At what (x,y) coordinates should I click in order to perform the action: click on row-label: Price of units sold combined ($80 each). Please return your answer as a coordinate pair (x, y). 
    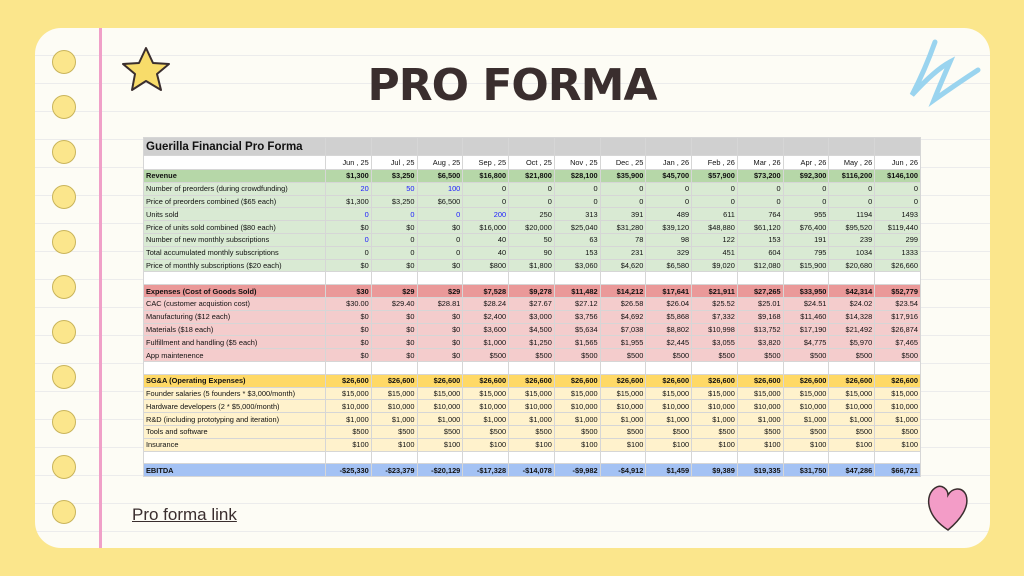
    Looking at the image, I should click on (234, 227).